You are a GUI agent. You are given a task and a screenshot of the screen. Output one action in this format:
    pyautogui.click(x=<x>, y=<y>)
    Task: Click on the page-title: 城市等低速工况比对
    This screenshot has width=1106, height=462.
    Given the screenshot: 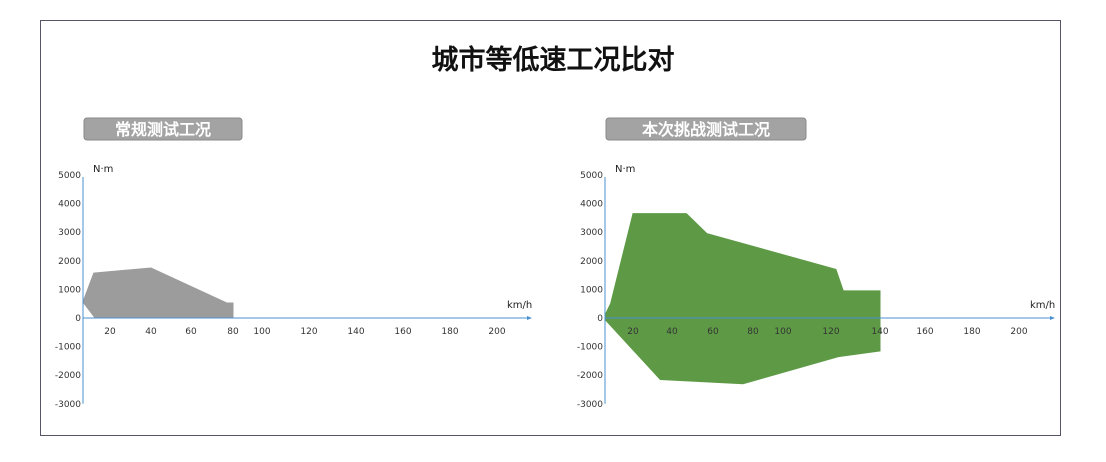 What is the action you would take?
    pyautogui.click(x=553, y=60)
    